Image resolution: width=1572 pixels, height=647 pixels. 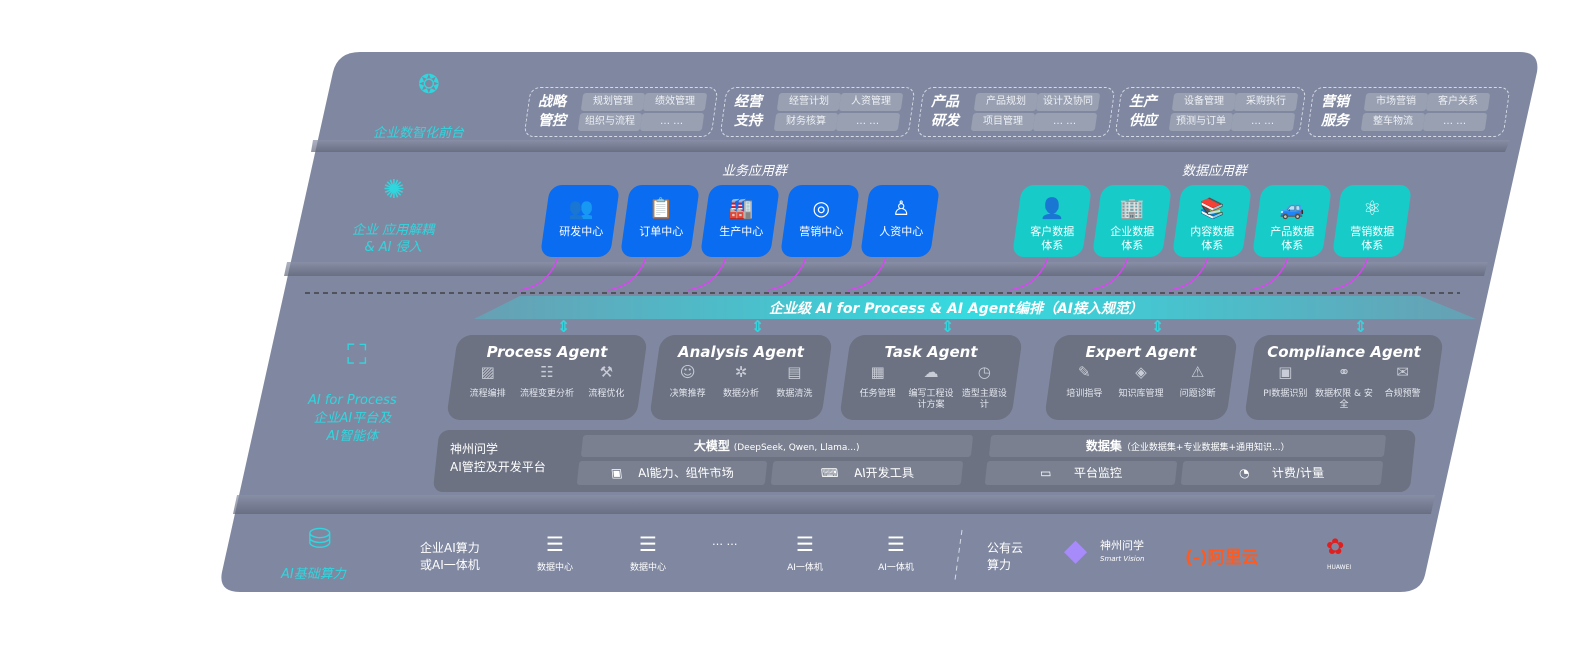 I want to click on group-title: 营销 服务, so click(x=1335, y=111).